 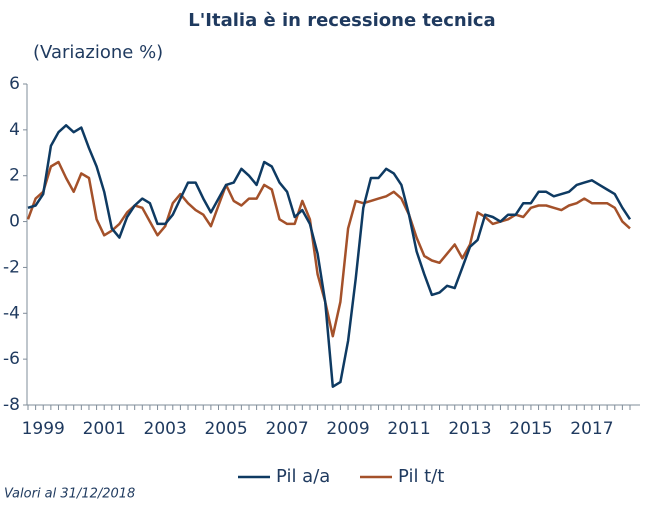 What do you see at coordinates (69, 494) in the screenshot?
I see `footnote: Valori al 31/12/2018` at bounding box center [69, 494].